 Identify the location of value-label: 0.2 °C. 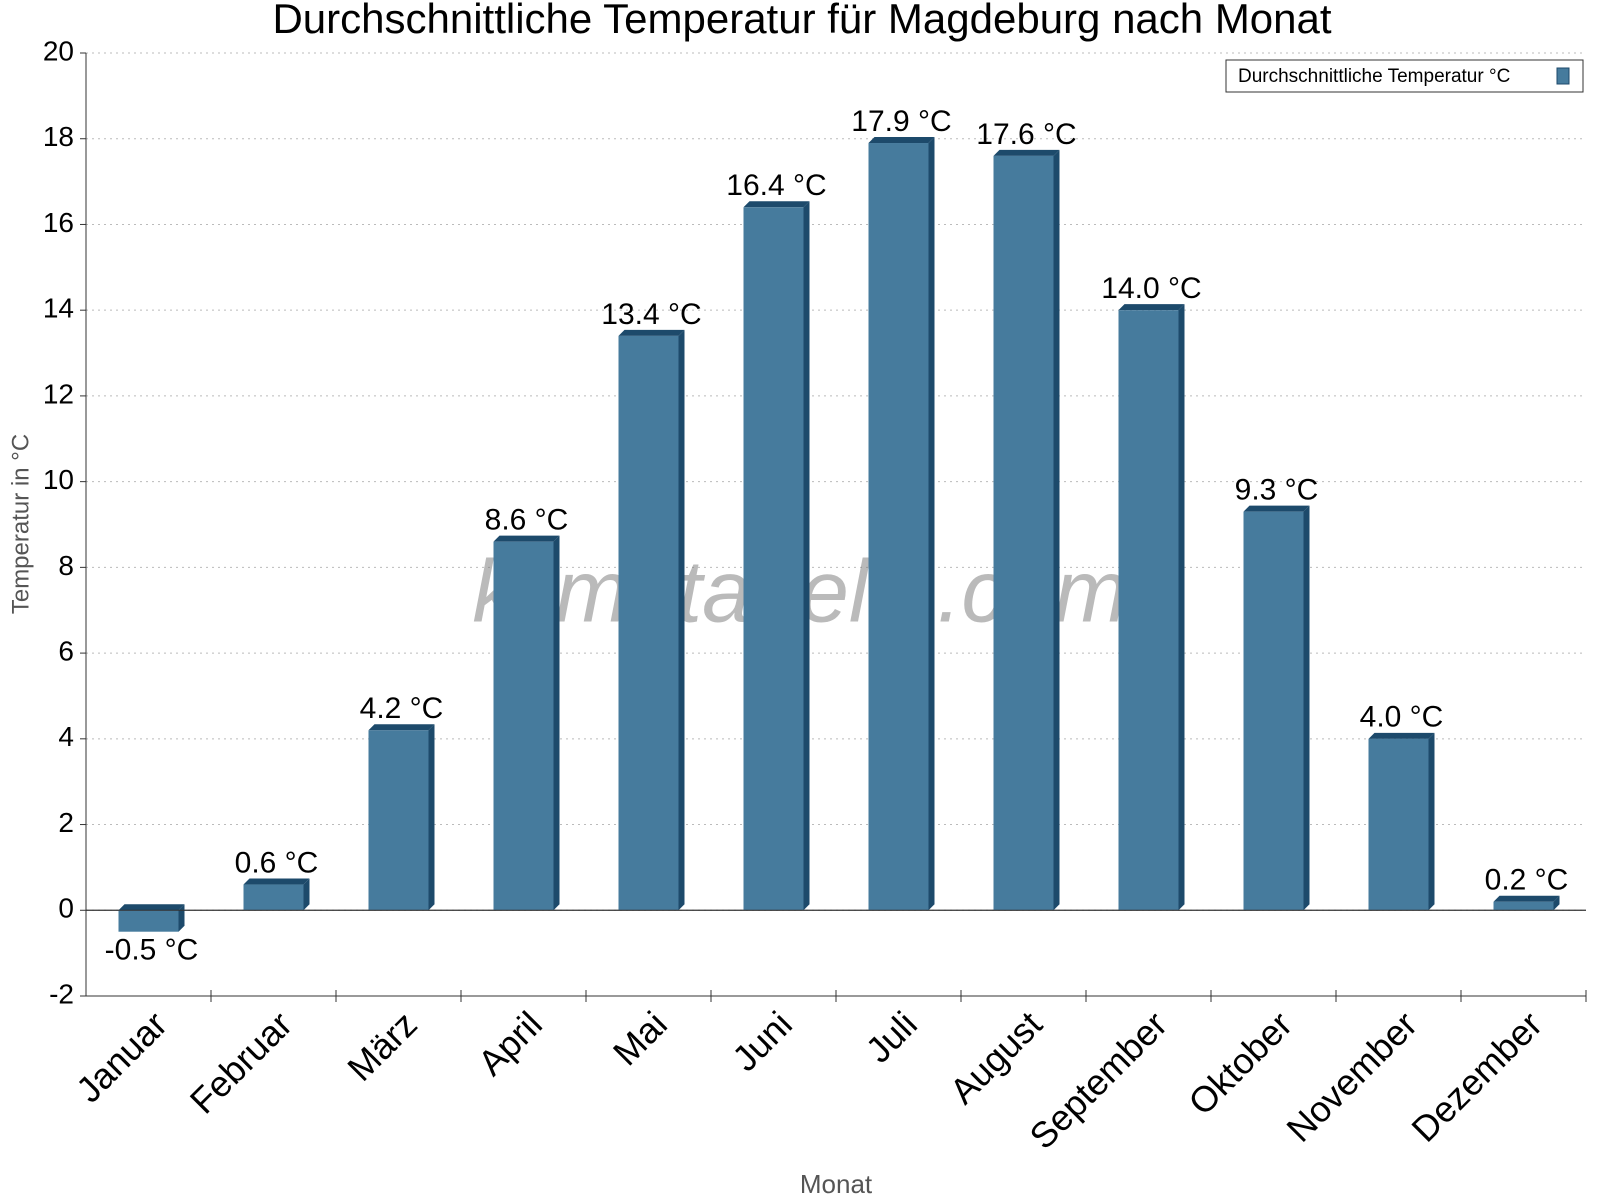
(1527, 880).